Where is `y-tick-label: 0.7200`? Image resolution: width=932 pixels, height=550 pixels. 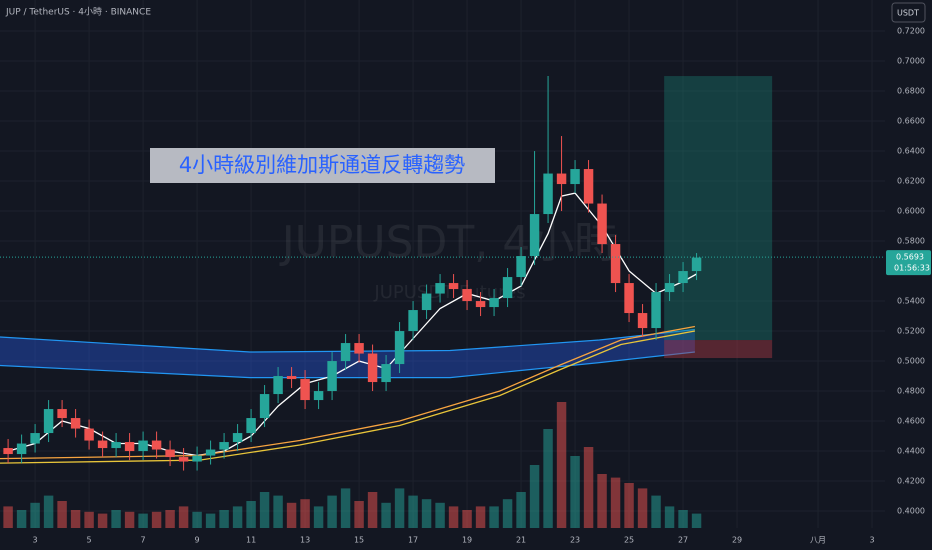
y-tick-label: 0.7200 is located at coordinates (911, 31).